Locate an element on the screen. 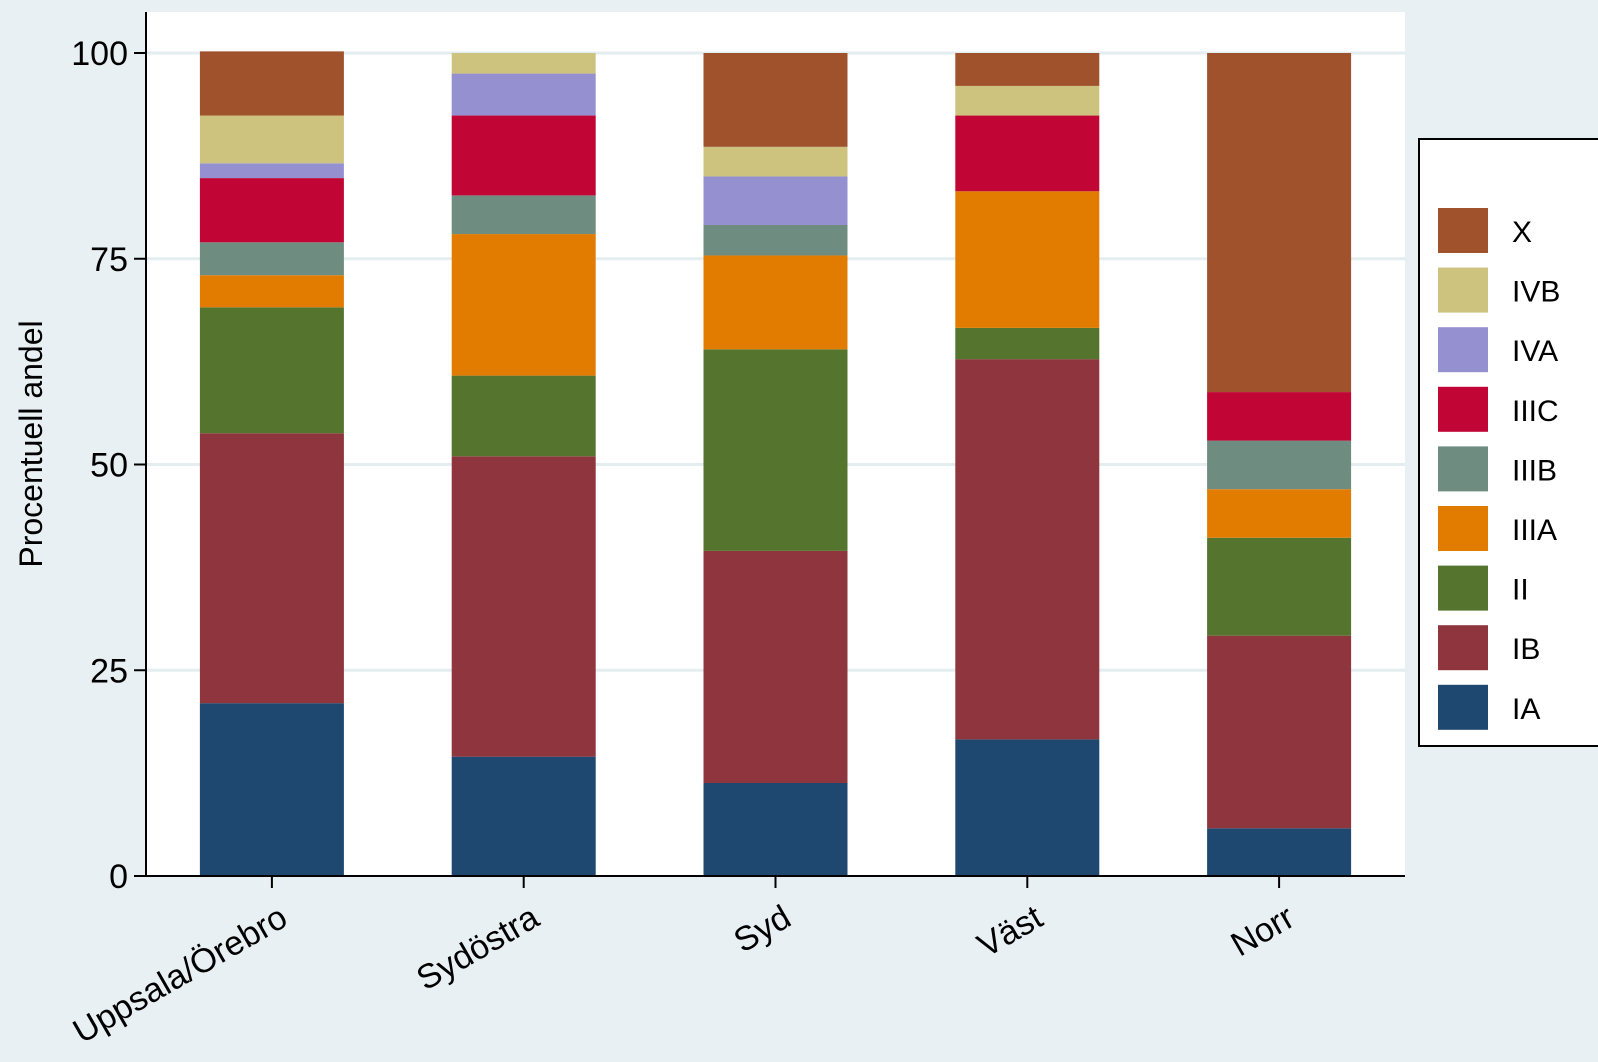 Image resolution: width=1598 pixels, height=1062 pixels. legend-swatch-iiia is located at coordinates (1463, 528).